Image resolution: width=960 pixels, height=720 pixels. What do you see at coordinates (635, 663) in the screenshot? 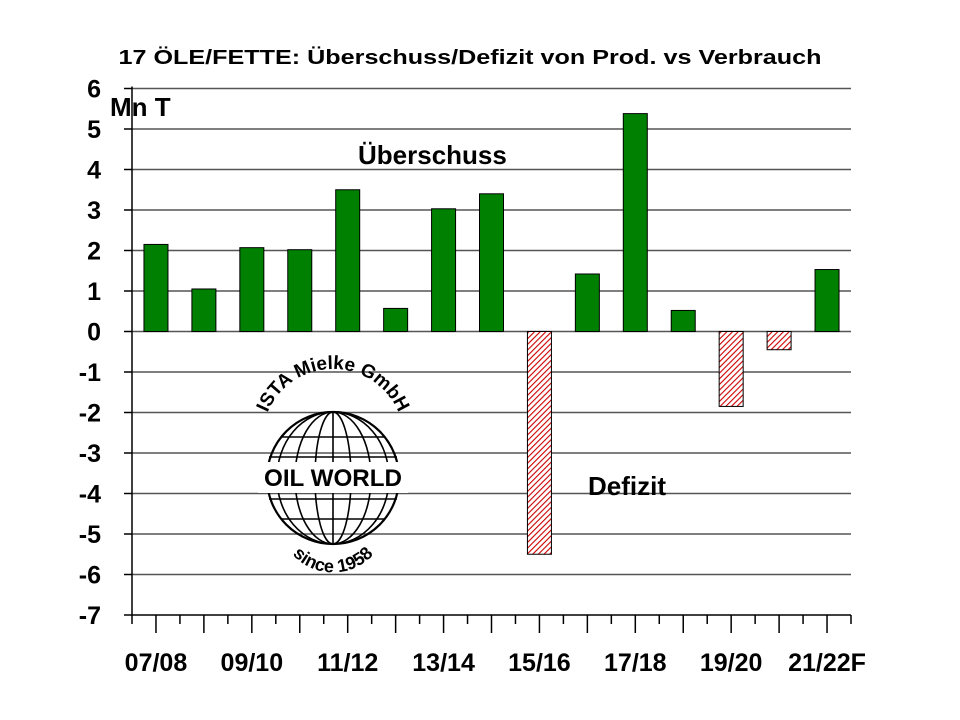
I see `x-tick-label: 17/18` at bounding box center [635, 663].